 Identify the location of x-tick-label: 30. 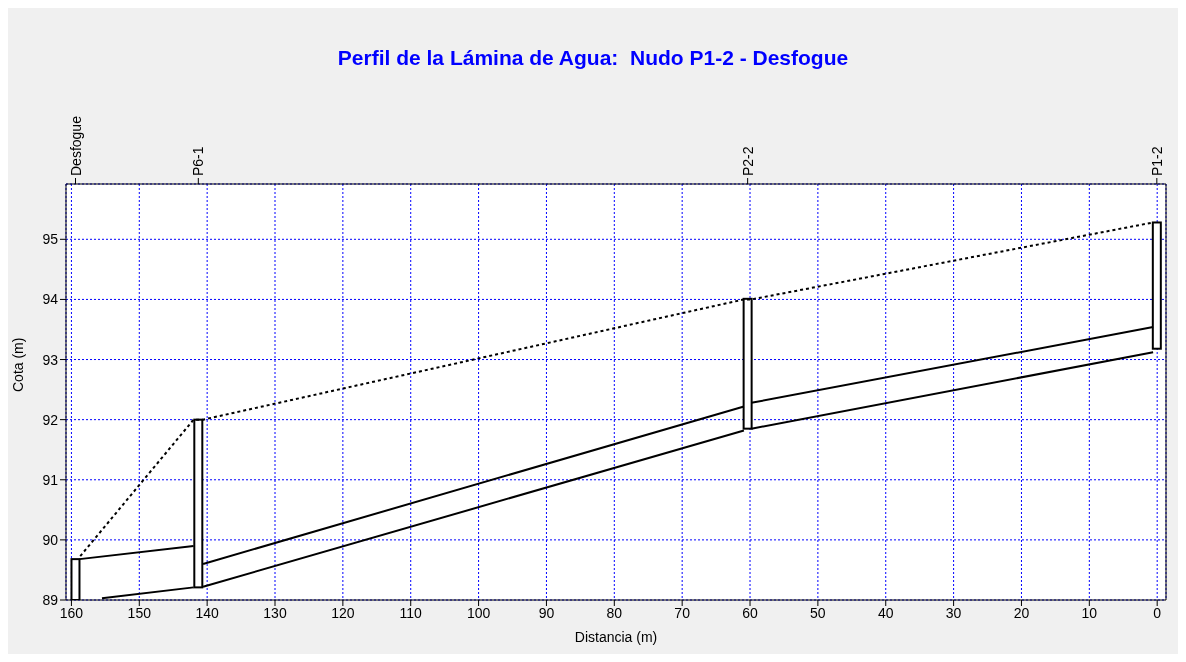
(953, 612).